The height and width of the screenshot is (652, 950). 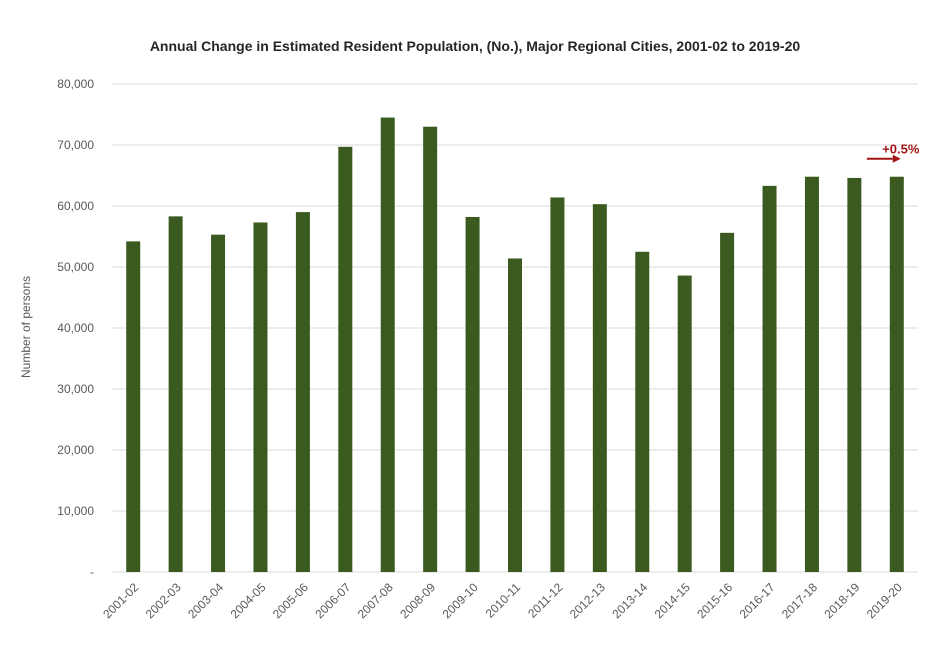 I want to click on y-axis-label: Number of persons, so click(x=26, y=327).